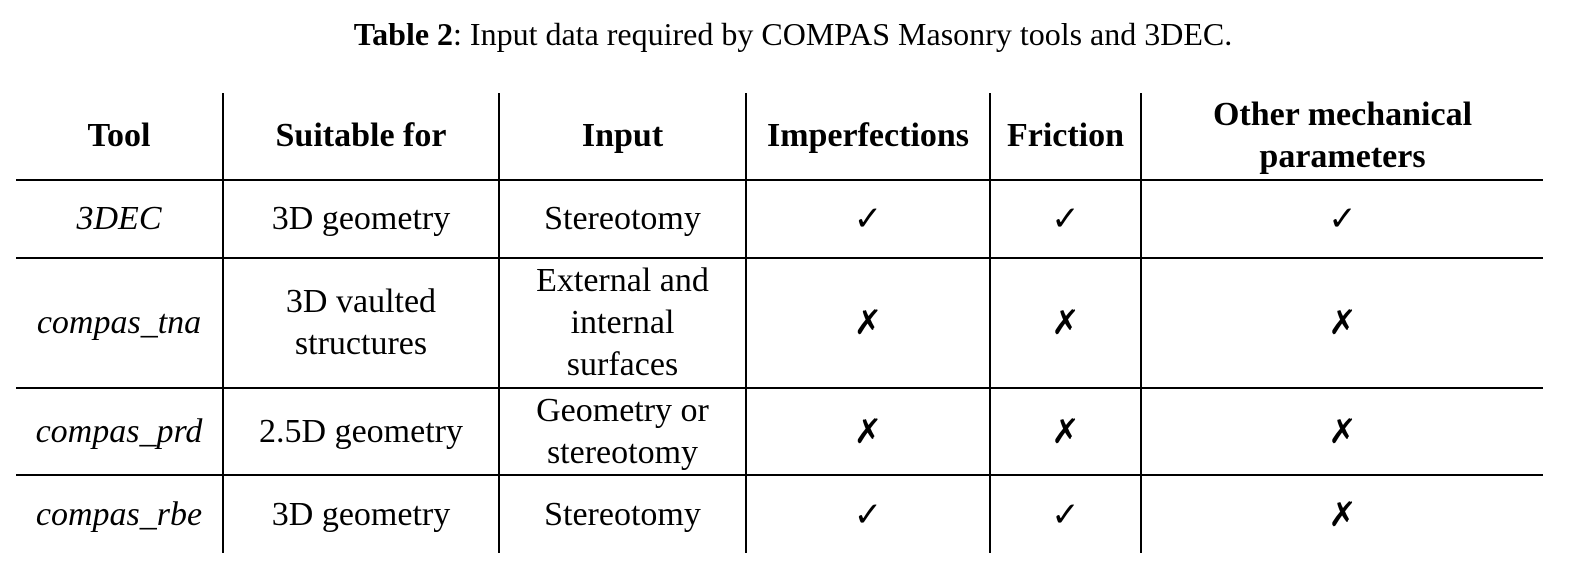 This screenshot has height=572, width=1586. I want to click on header-tool: Tool, so click(119, 137).